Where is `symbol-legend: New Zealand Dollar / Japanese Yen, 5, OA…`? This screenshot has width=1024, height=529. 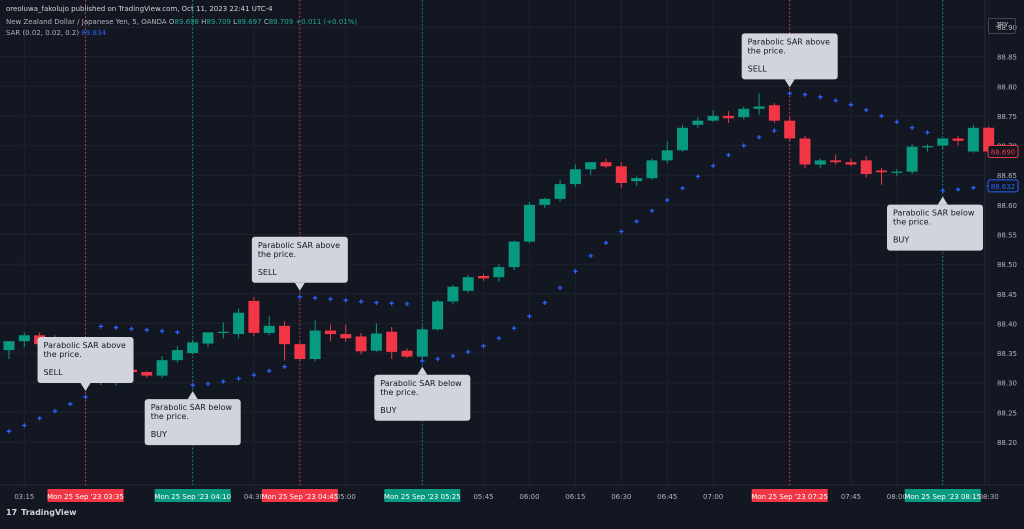
symbol-legend: New Zealand Dollar / Japanese Yen, 5, OA… is located at coordinates (181, 22).